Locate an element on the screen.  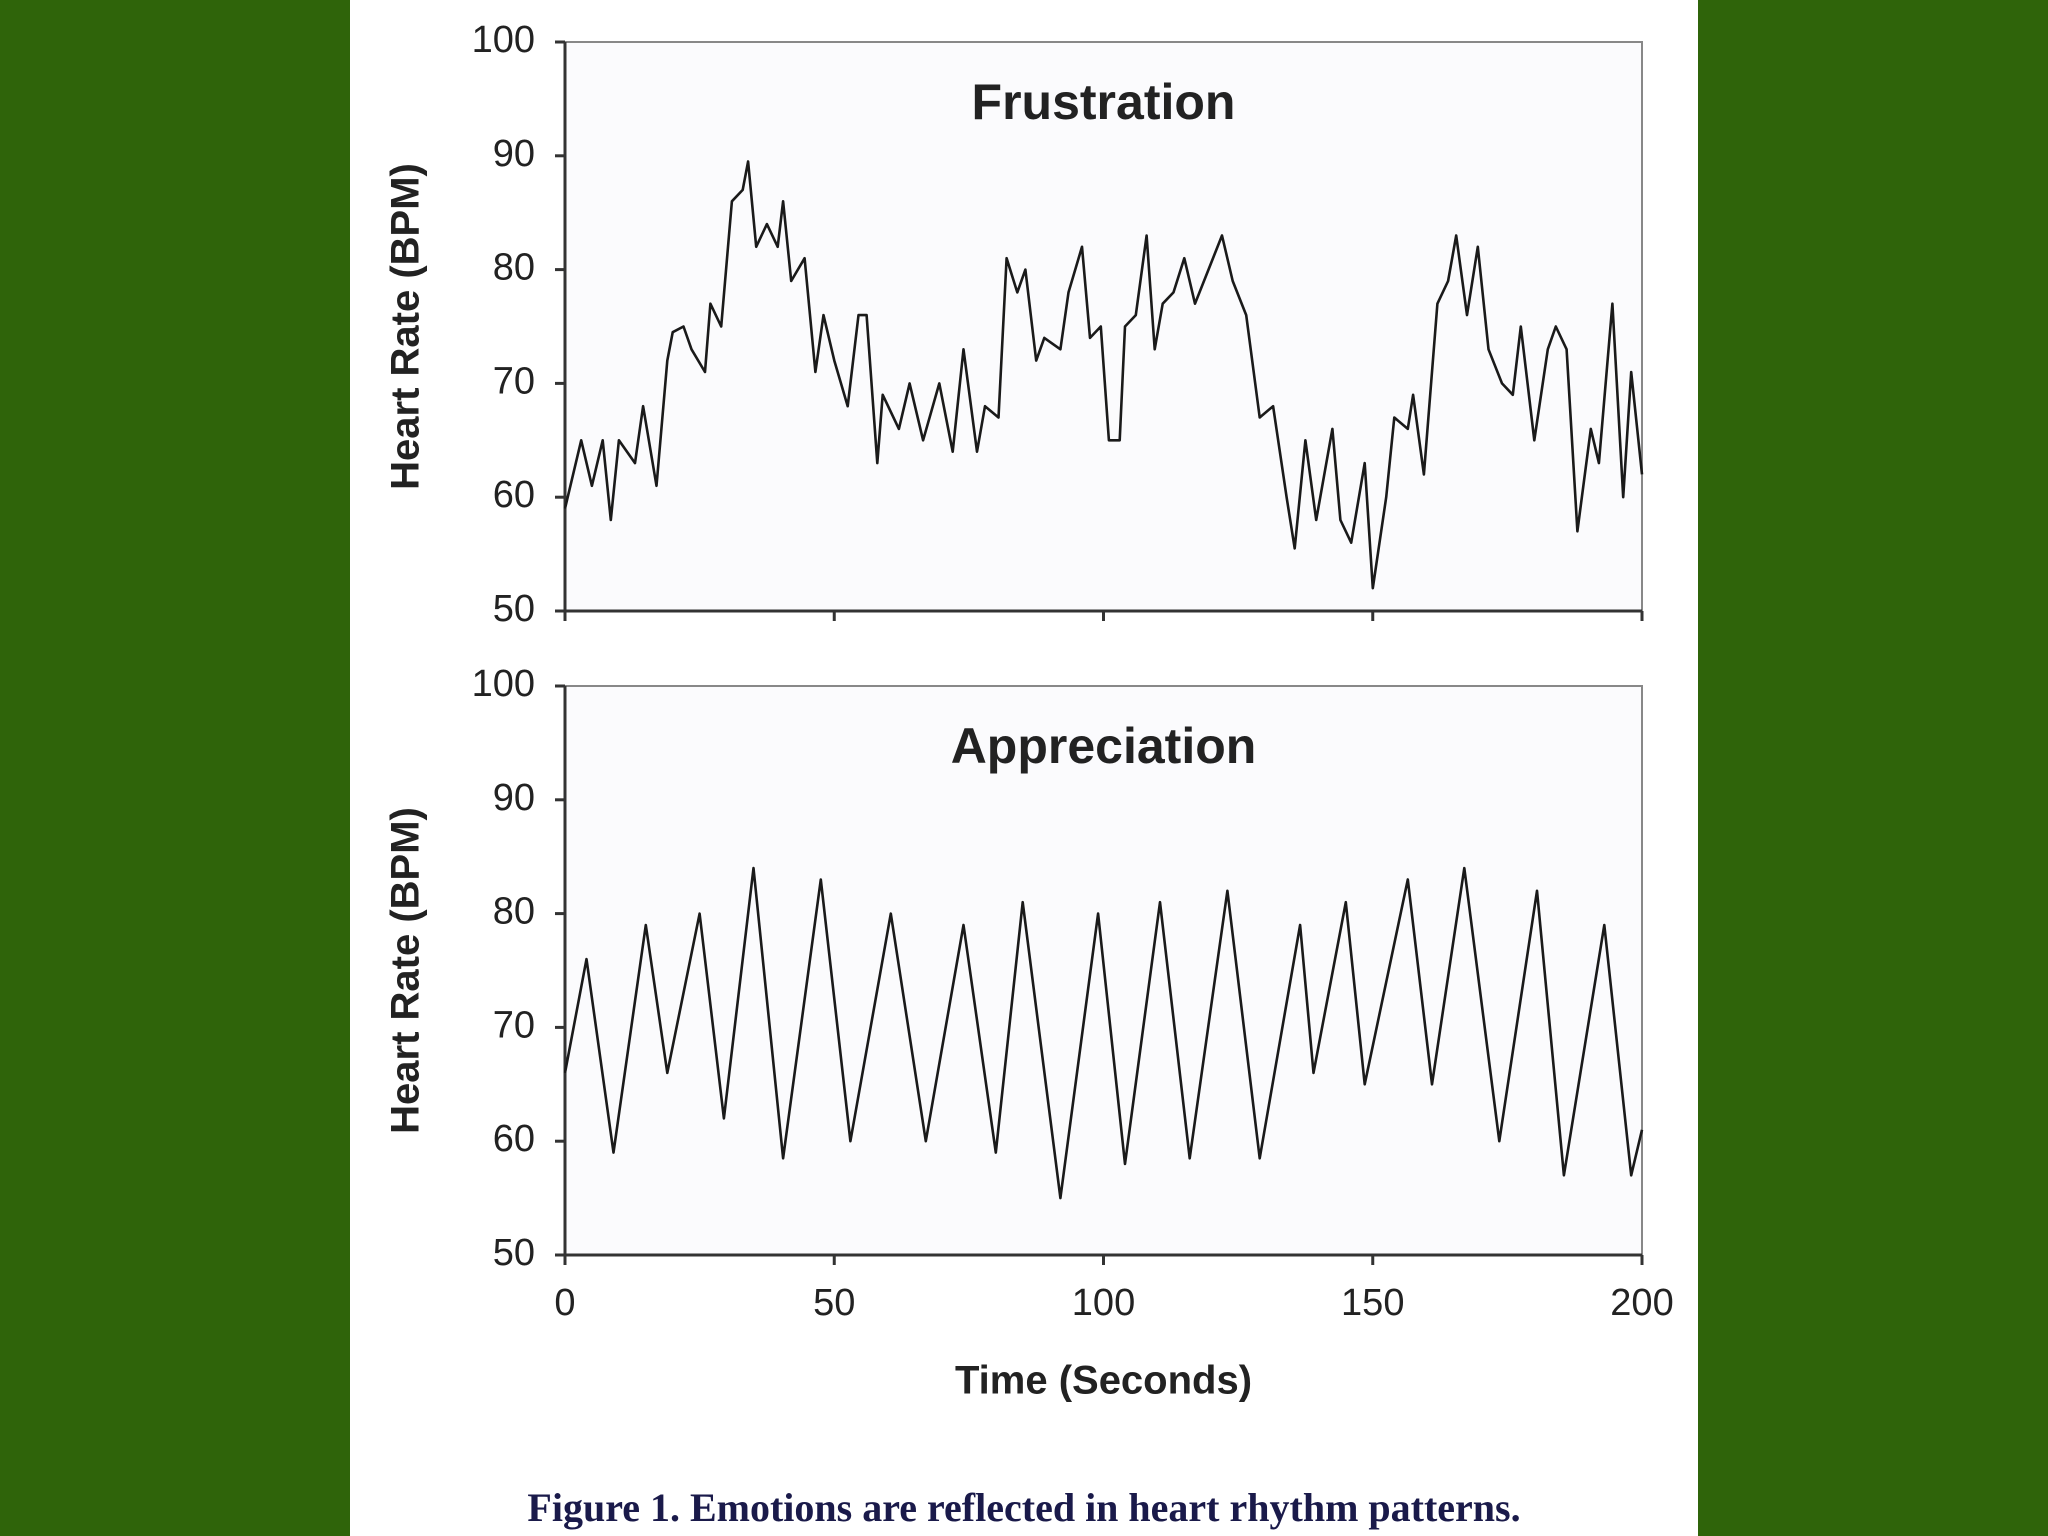
chart-title: Appreciation is located at coordinates (1104, 746).